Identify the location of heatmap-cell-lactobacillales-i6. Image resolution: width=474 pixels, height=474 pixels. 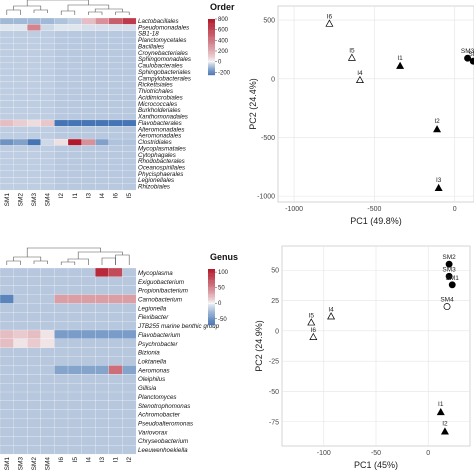
(115, 21).